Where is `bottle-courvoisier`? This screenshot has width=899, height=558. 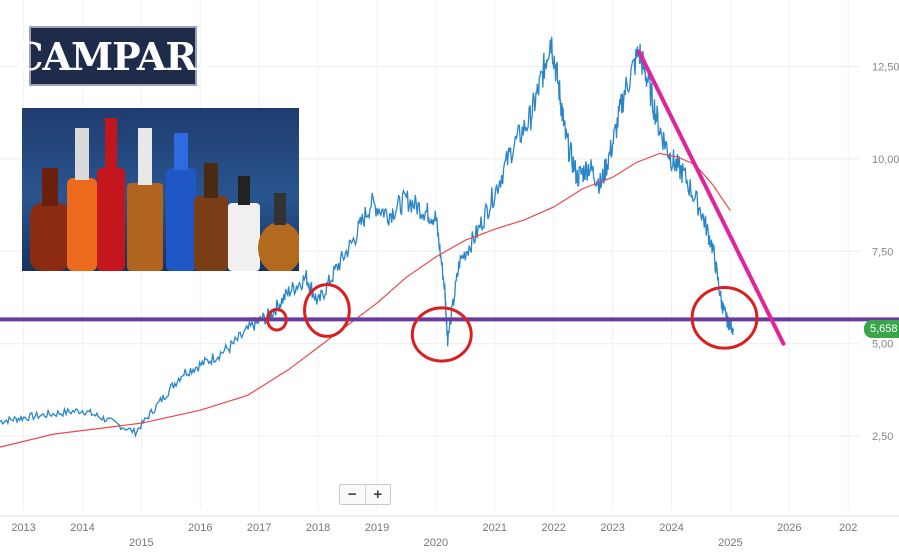 bottle-courvoisier is located at coordinates (278, 232).